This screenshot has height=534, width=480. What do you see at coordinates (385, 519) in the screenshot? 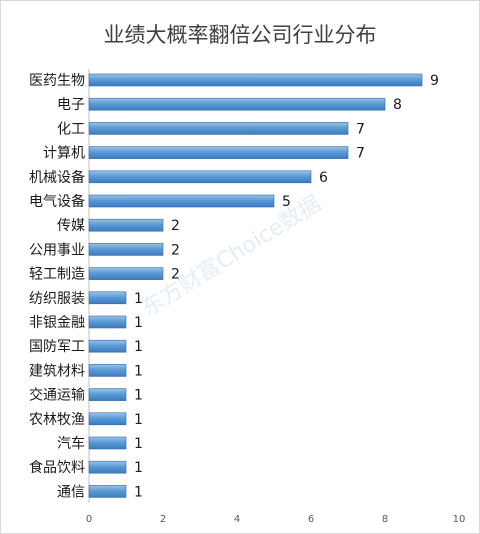
I see `x-tick-label: 8` at bounding box center [385, 519].